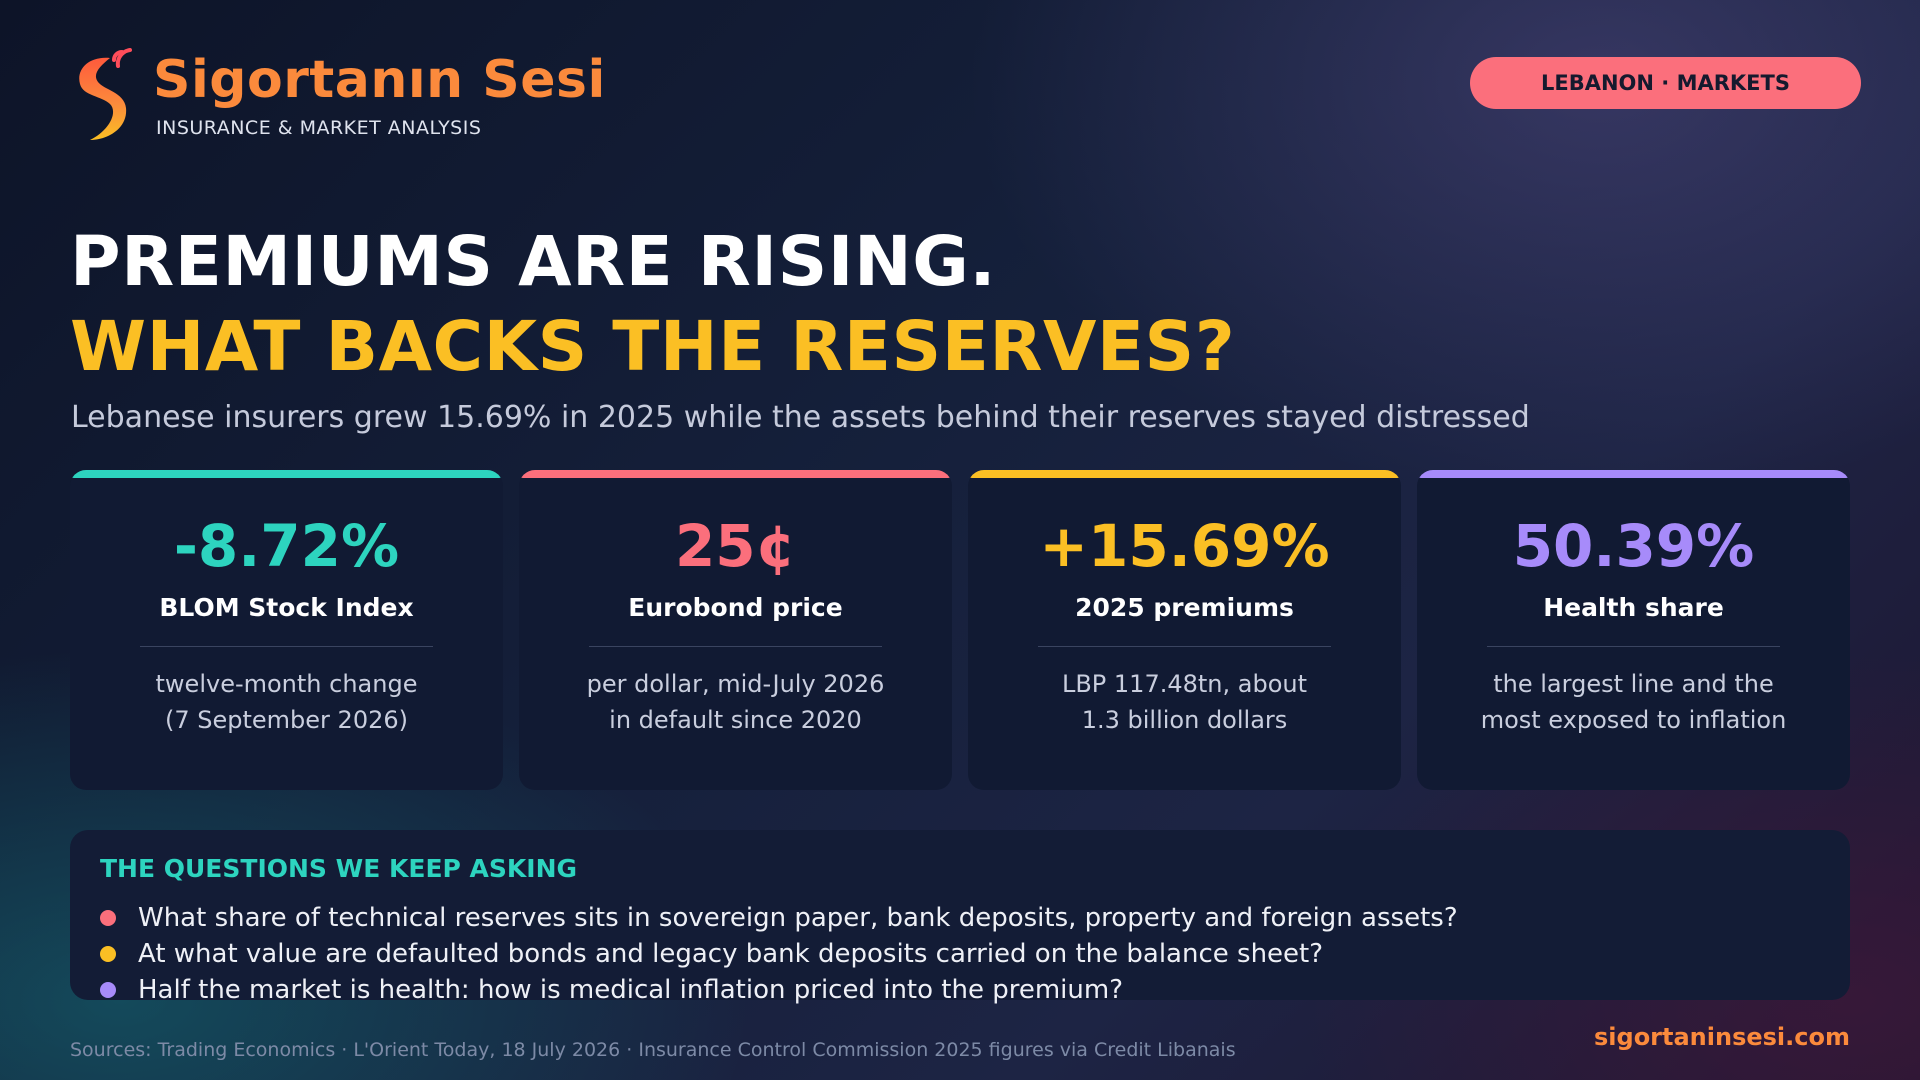  Describe the element at coordinates (286, 702) in the screenshot. I see `stat-description: twelve-month change (7 September 2026)` at that location.